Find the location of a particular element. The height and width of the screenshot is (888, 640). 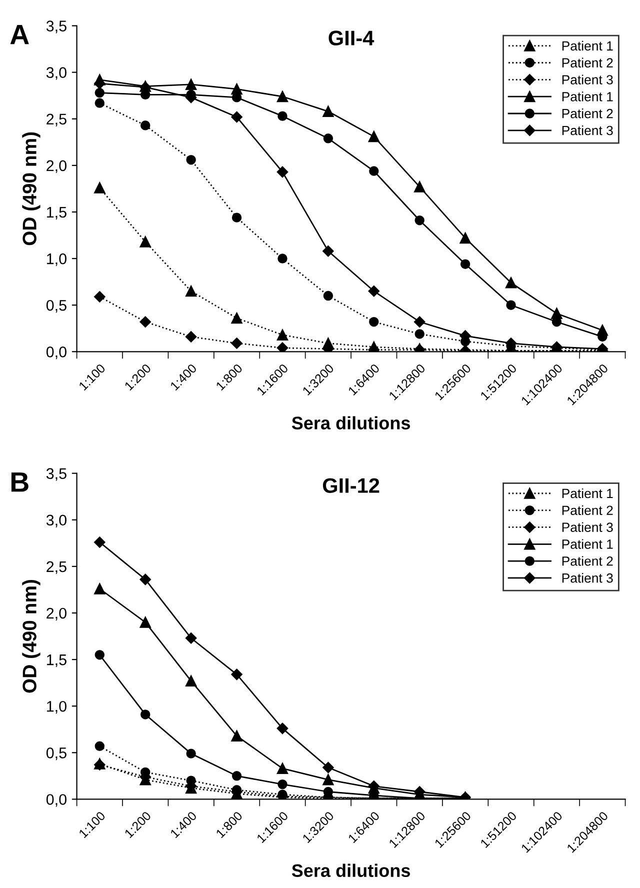

chart-title: GII-4 is located at coordinates (351, 38).